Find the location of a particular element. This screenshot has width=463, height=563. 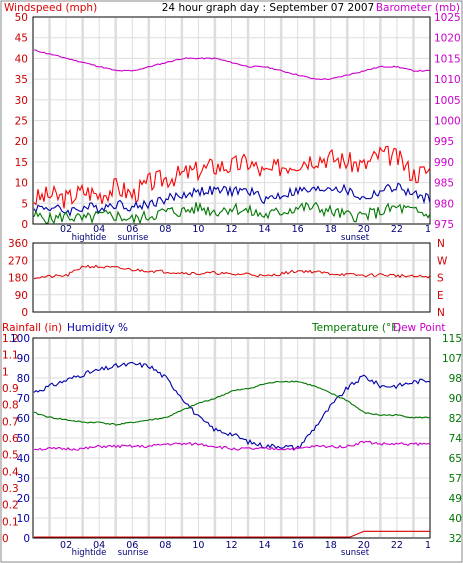

wind-xtick-label: 18 is located at coordinates (331, 229).